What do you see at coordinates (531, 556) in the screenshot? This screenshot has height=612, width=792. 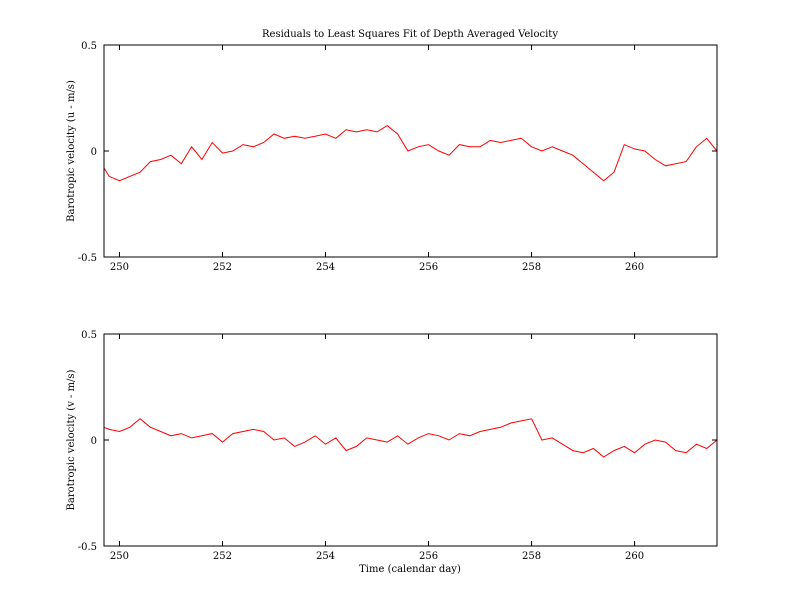 I see `bottom-x-tick-label: 258` at bounding box center [531, 556].